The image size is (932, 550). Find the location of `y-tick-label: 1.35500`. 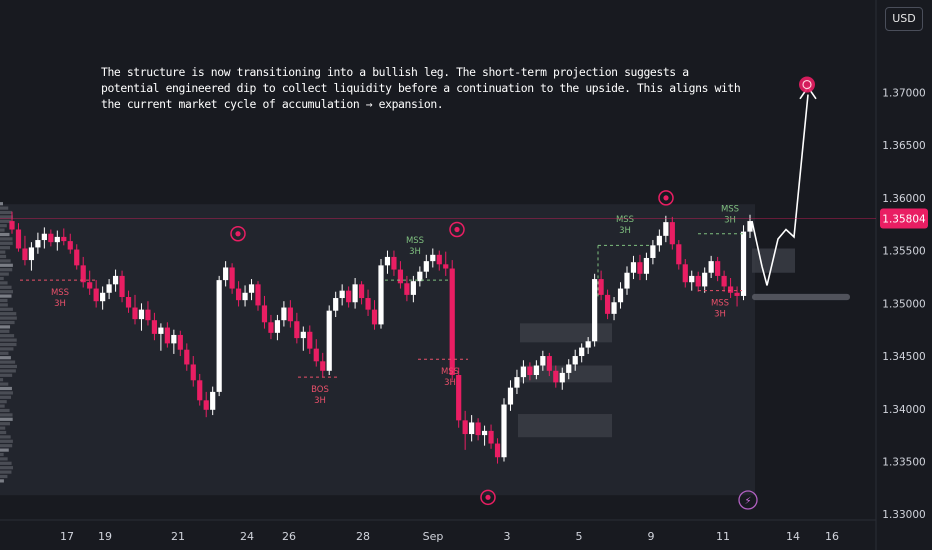

y-tick-label: 1.35500 is located at coordinates (903, 252).